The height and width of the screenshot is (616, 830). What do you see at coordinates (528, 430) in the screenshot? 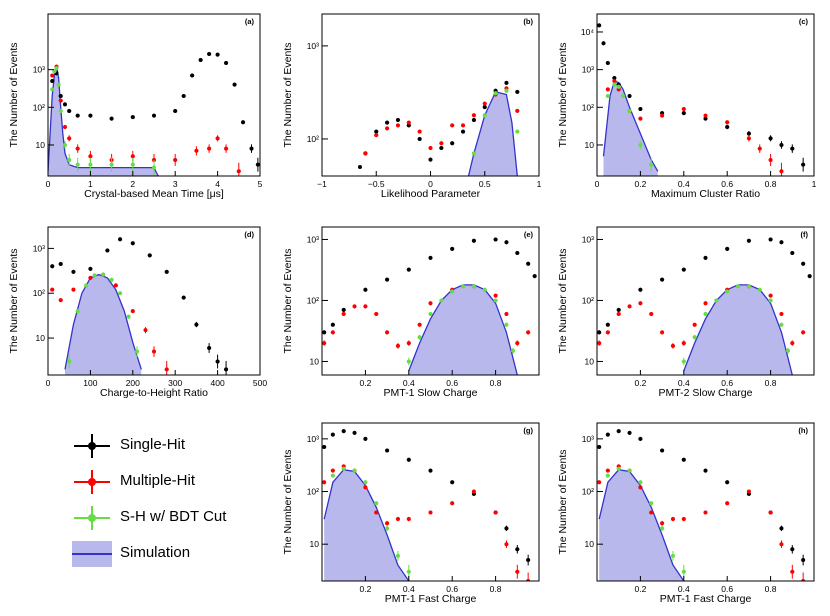
I see `panel-label: (g)` at bounding box center [528, 430].